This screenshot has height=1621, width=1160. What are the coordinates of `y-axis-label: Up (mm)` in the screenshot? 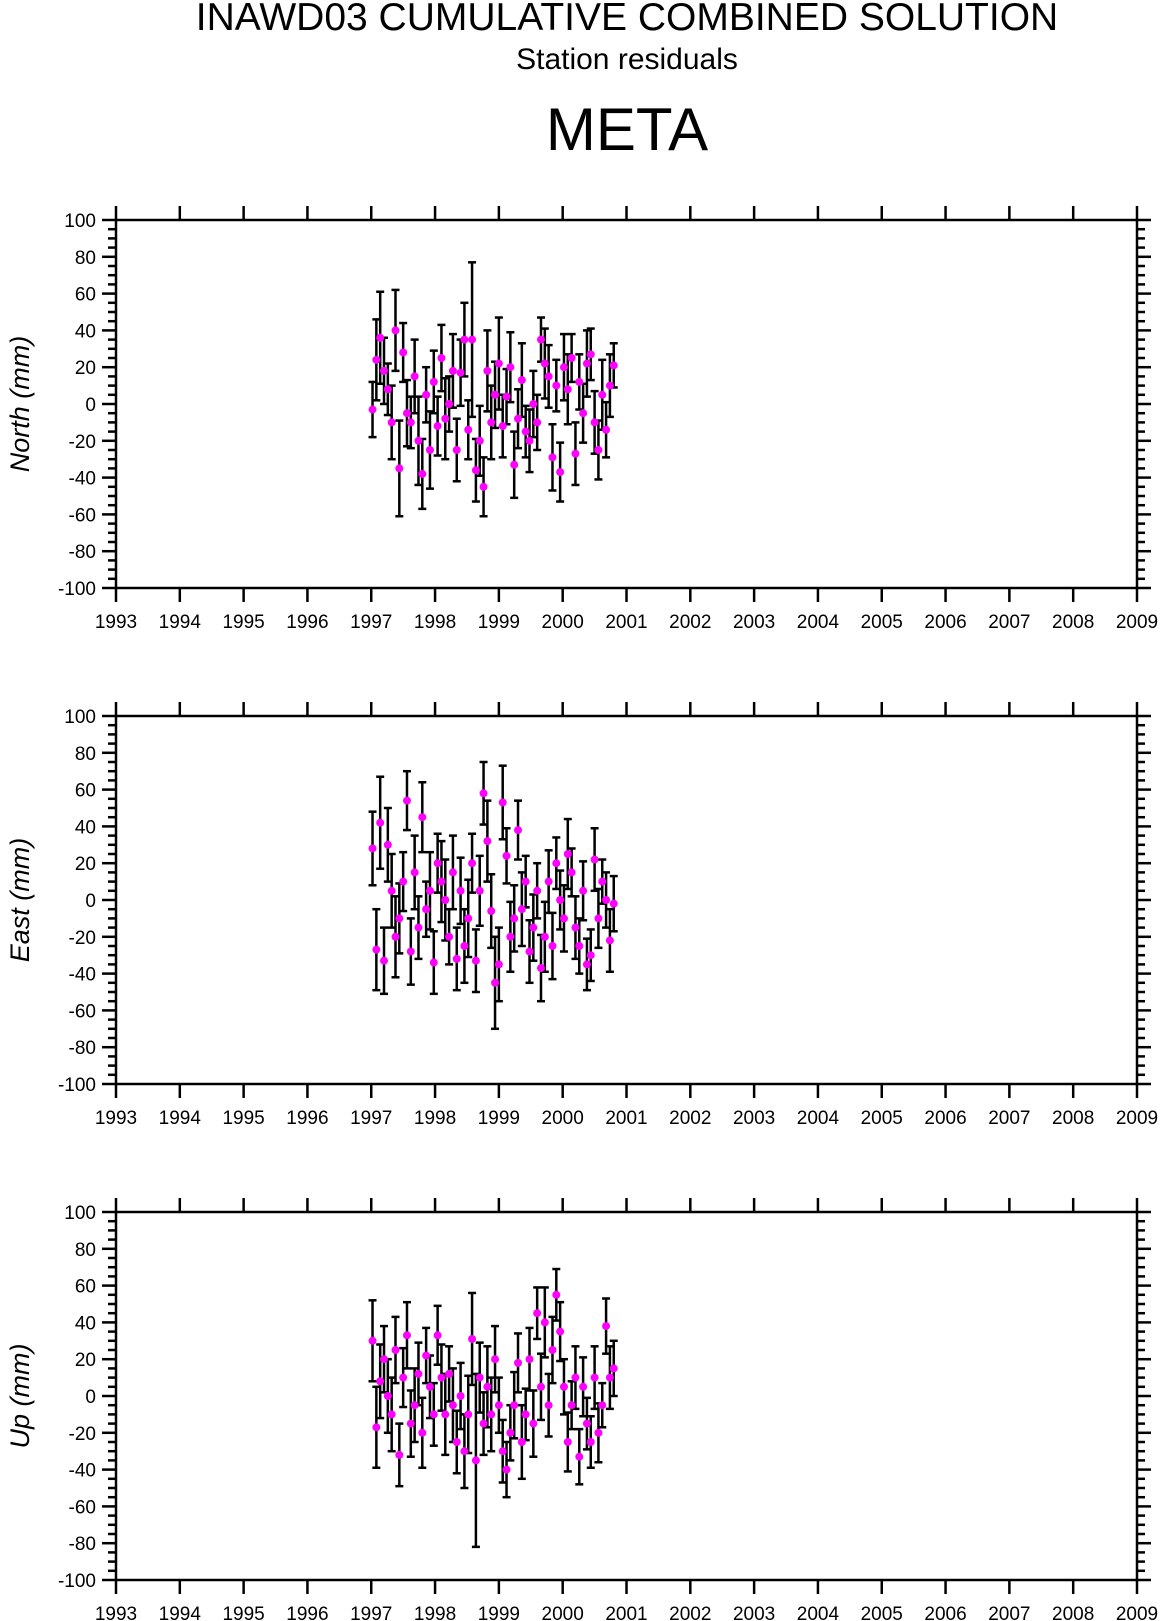 It's located at (20, 1396).